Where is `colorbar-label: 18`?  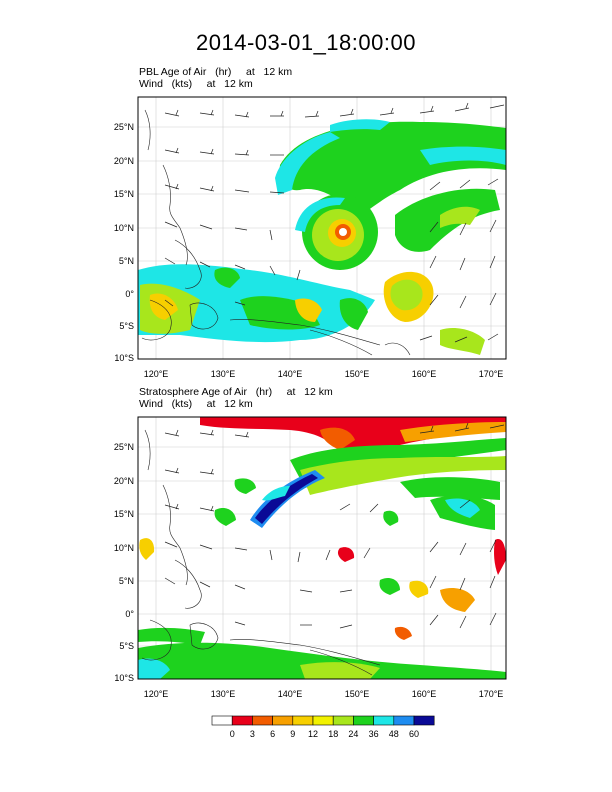
colorbar-label: 18 is located at coordinates (333, 734).